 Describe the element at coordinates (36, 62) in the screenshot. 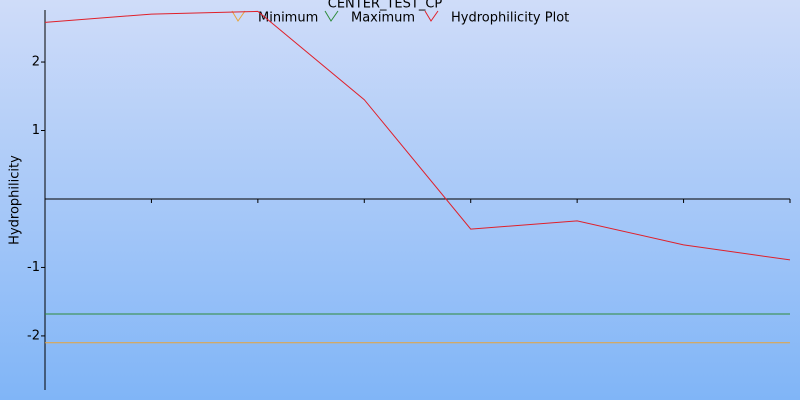

I see `y-tick-label: 2` at that location.